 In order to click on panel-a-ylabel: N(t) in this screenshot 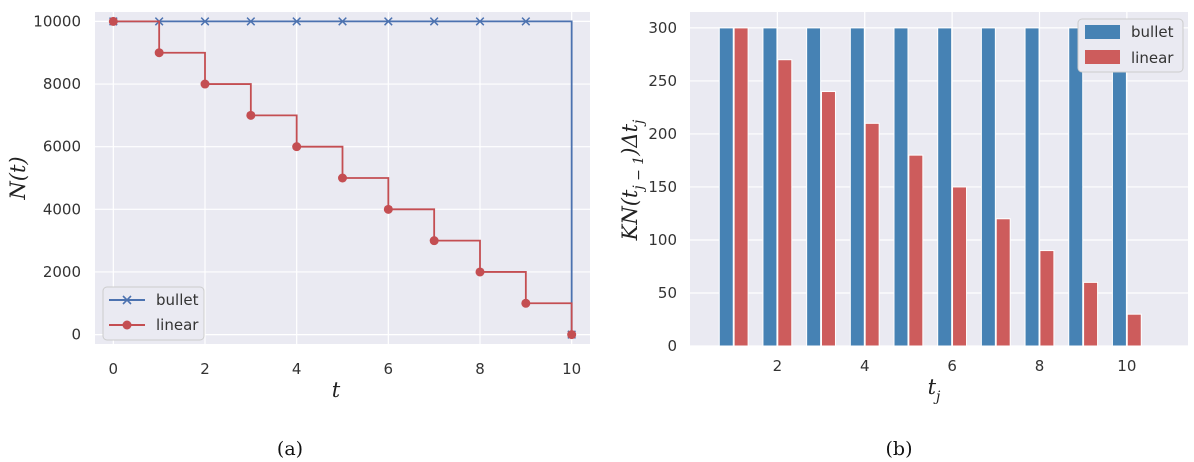, I will do `click(18, 178)`.